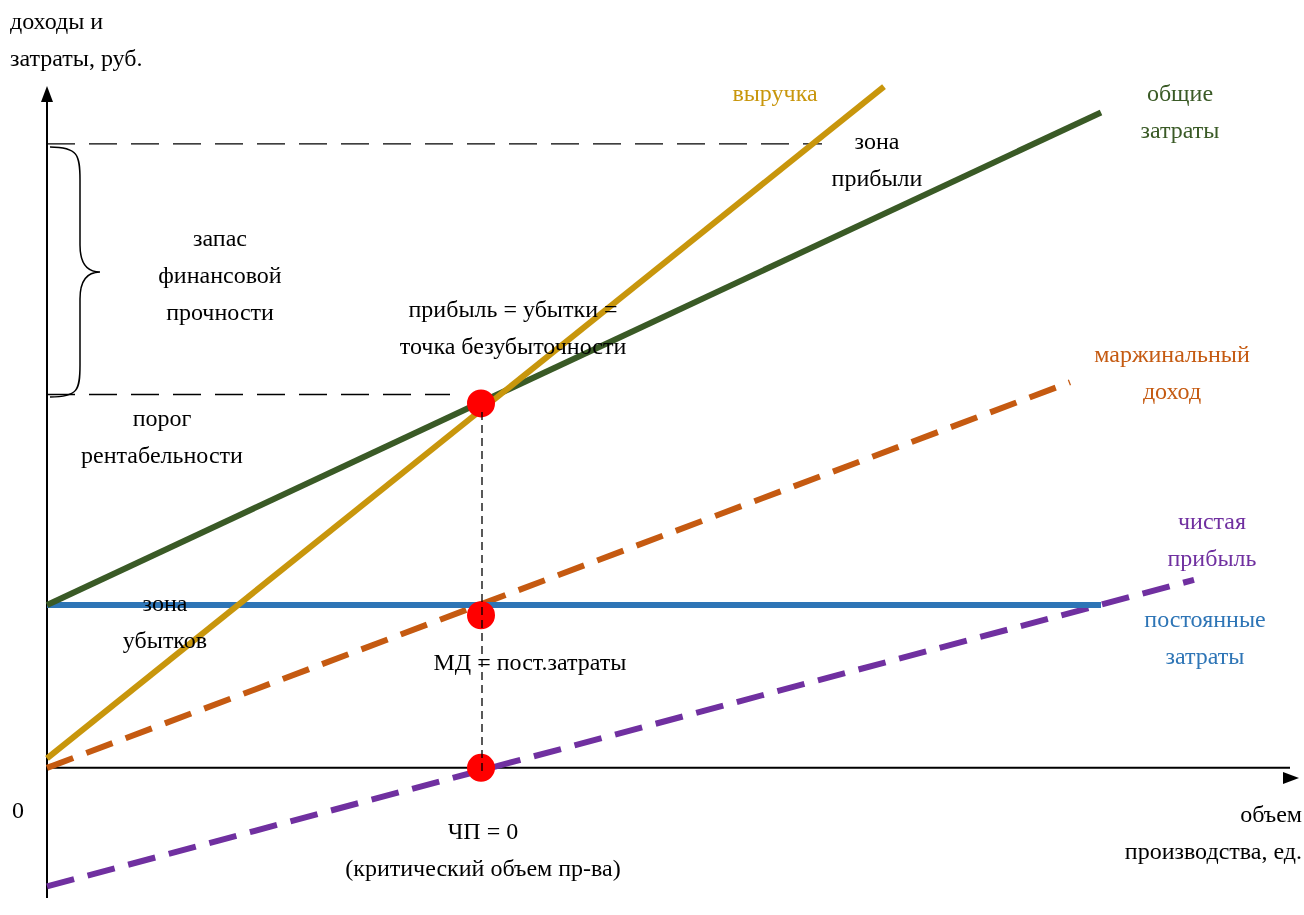 The image size is (1304, 915). I want to click on annotation: зона прибыли, so click(877, 160).